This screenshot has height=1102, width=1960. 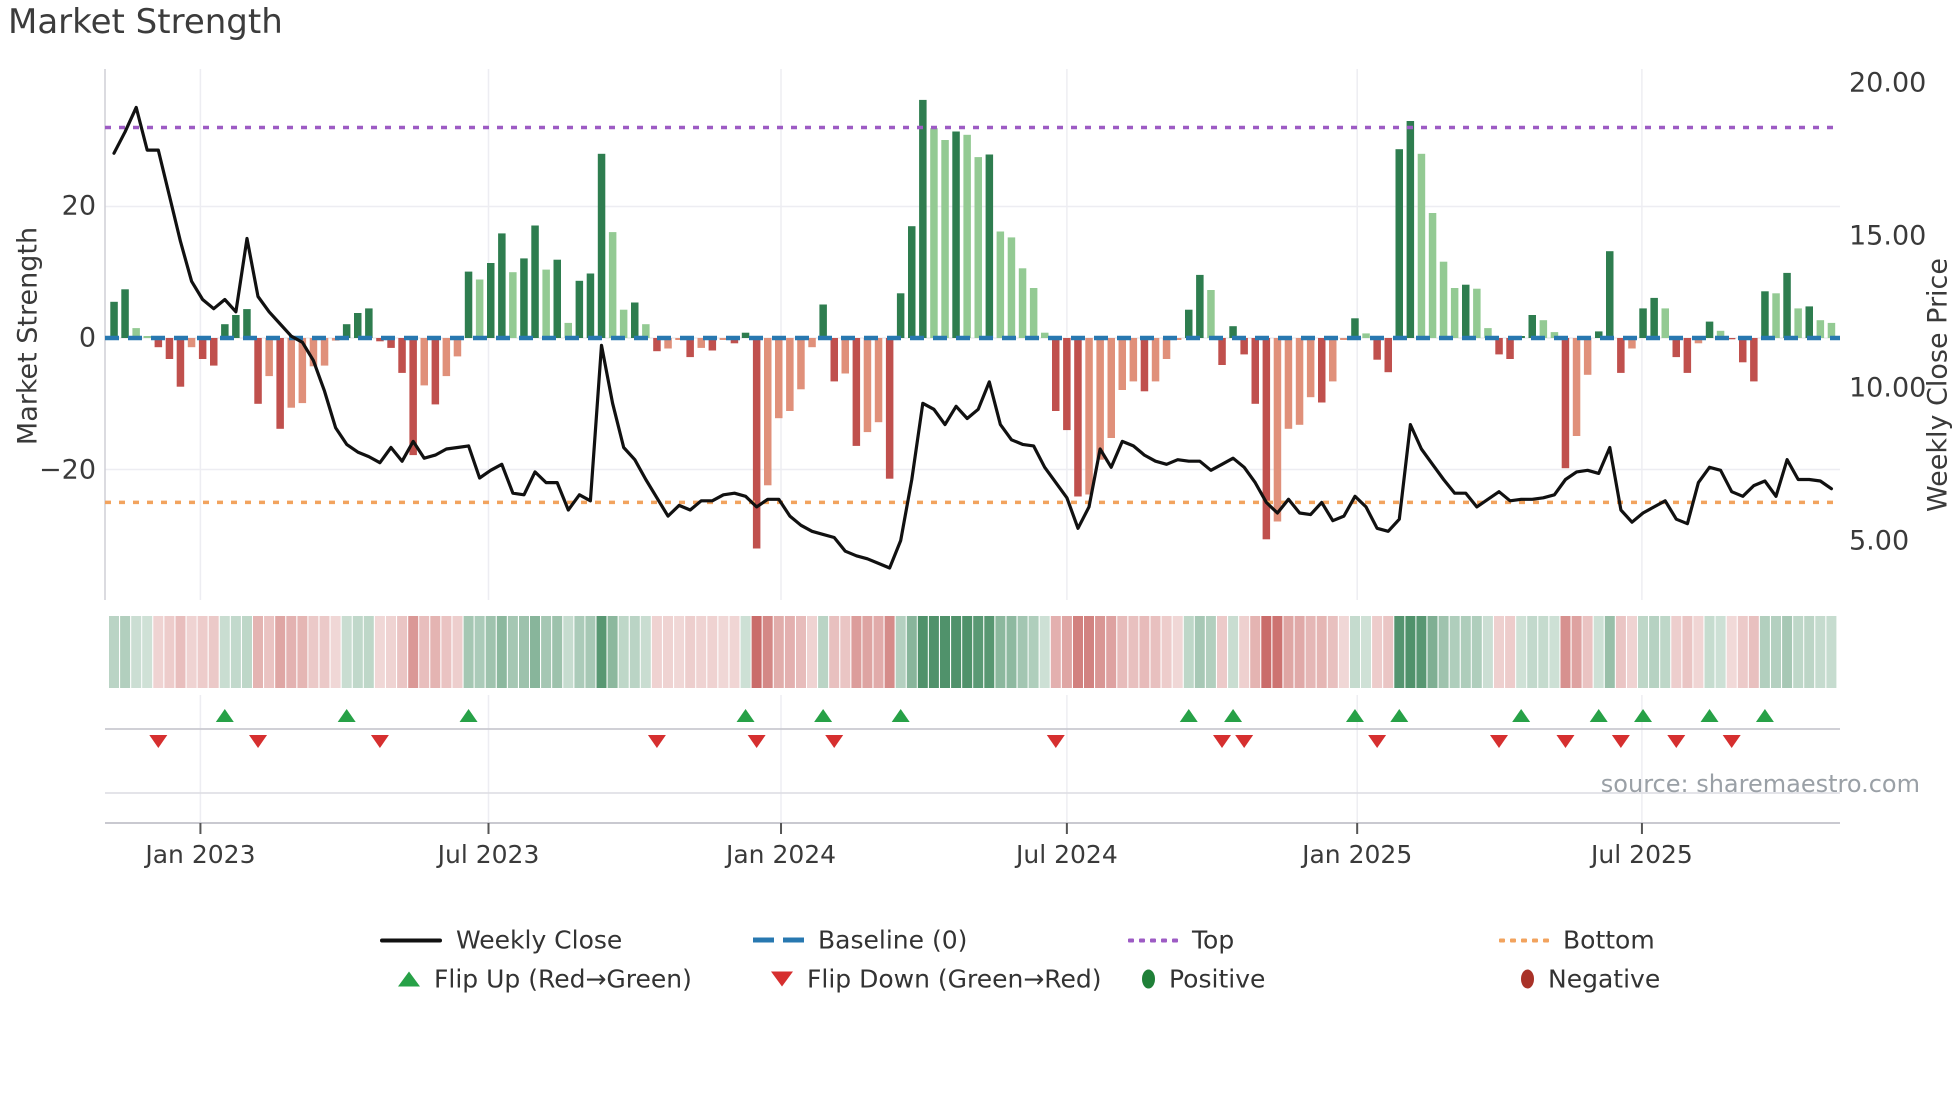 I want to click on flip-down-triangle-icon, so click(x=782, y=979).